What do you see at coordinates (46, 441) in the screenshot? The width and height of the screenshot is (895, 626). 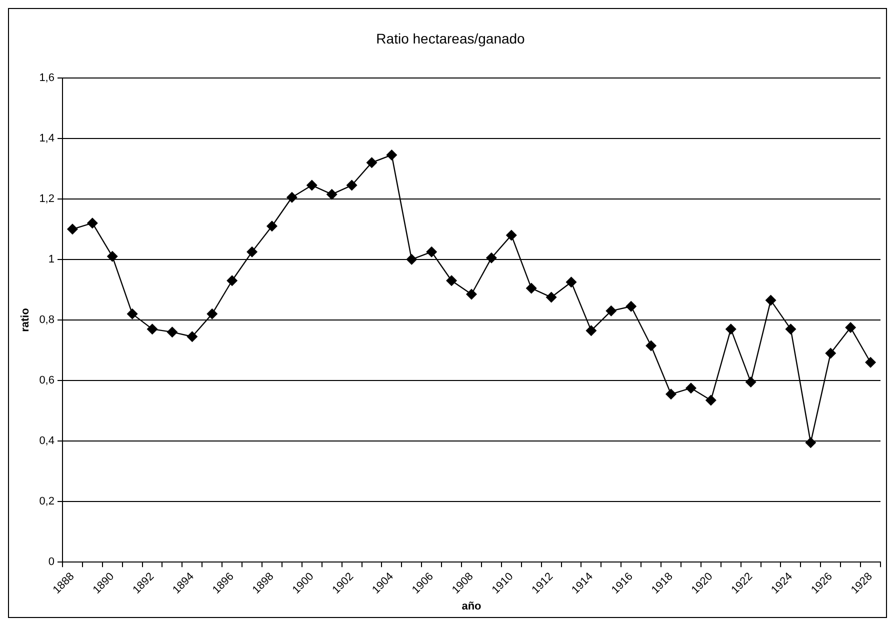 I see `y-tick-label: 0,4` at bounding box center [46, 441].